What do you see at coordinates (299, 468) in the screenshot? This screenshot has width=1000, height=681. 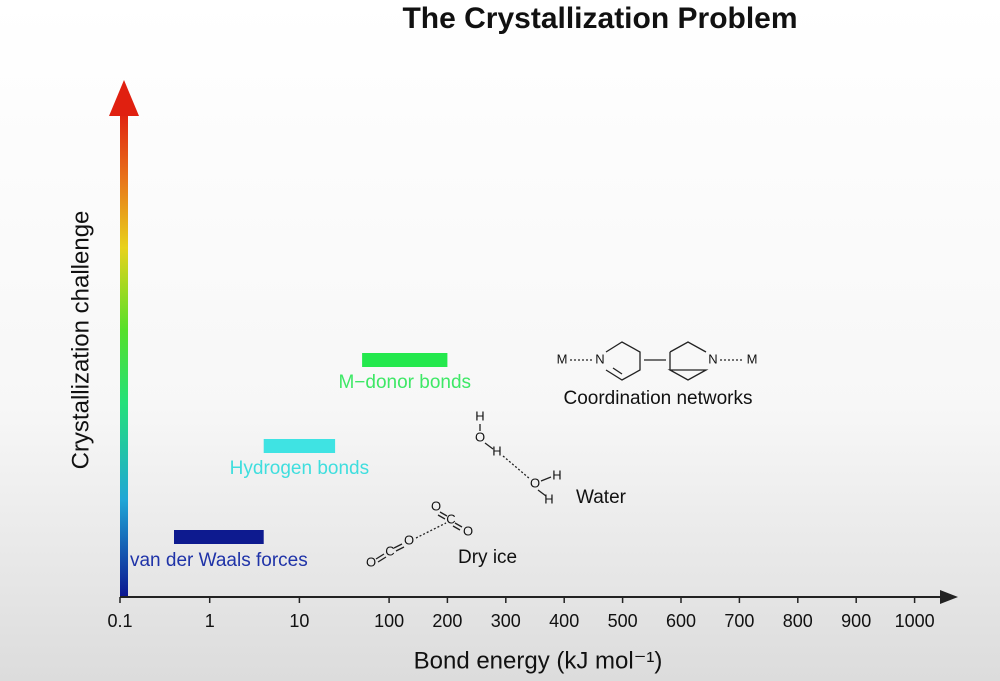 I see `bar-label: Hydrogen bonds` at bounding box center [299, 468].